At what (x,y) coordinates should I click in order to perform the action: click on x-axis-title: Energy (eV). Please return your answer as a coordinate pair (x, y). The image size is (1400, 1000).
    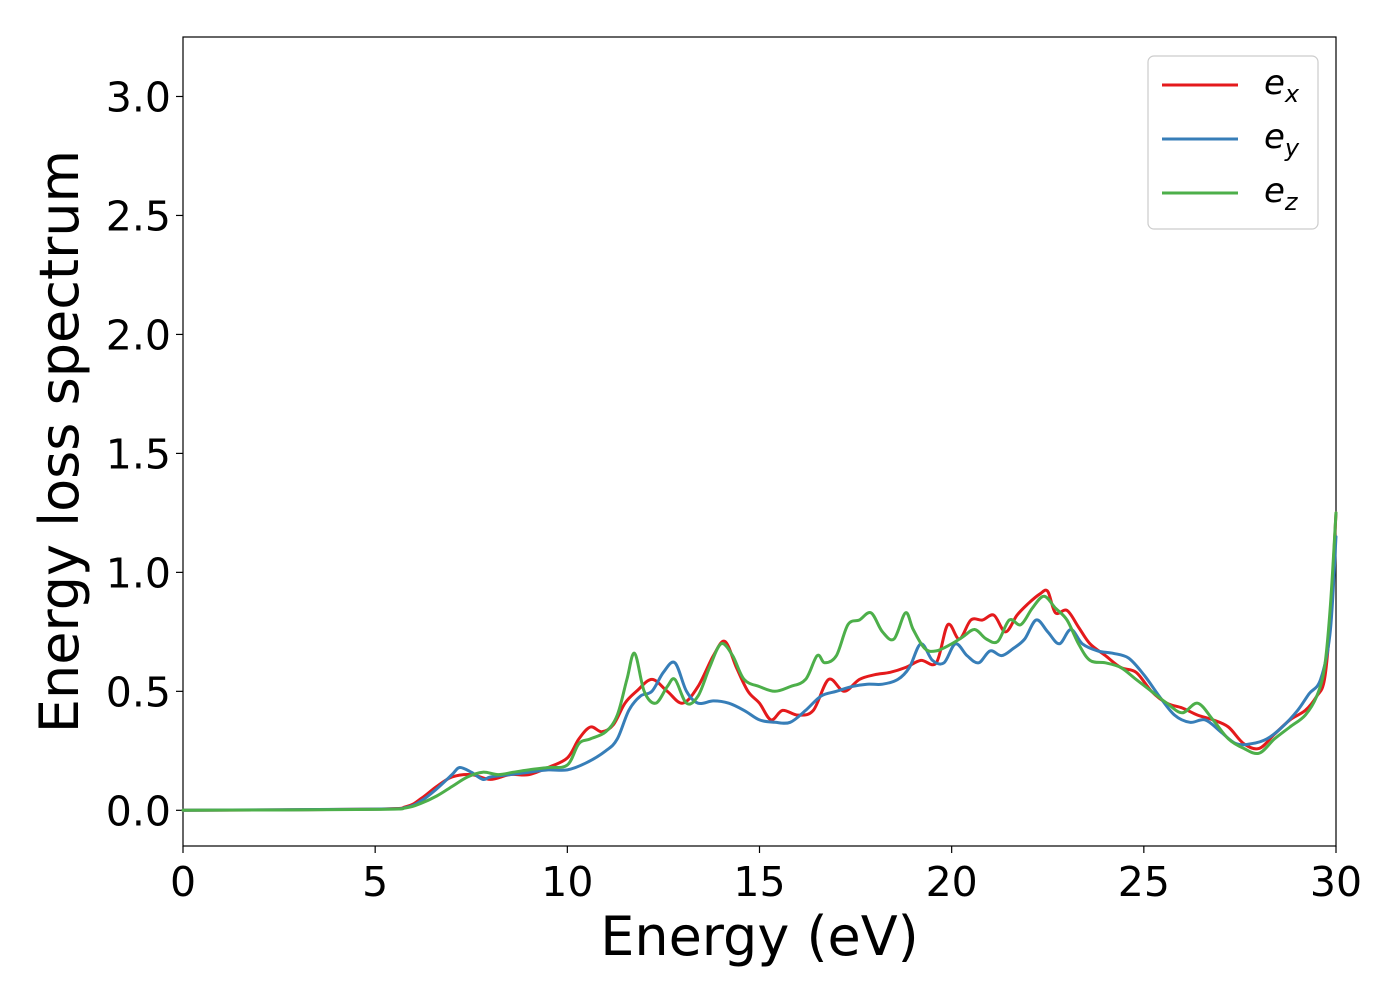
    Looking at the image, I should click on (759, 936).